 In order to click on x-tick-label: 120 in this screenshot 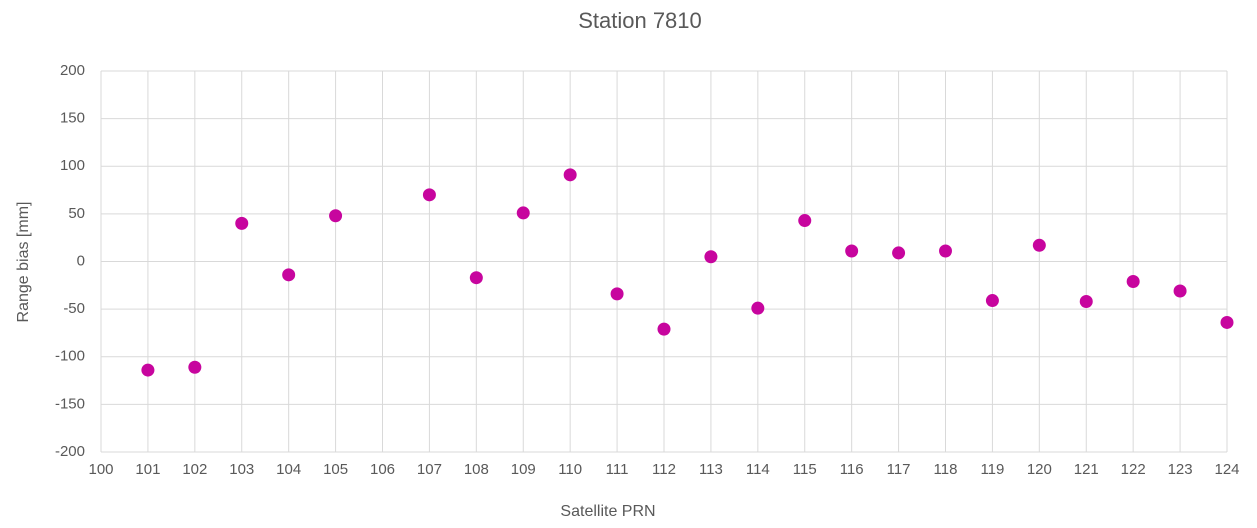, I will do `click(1039, 469)`.